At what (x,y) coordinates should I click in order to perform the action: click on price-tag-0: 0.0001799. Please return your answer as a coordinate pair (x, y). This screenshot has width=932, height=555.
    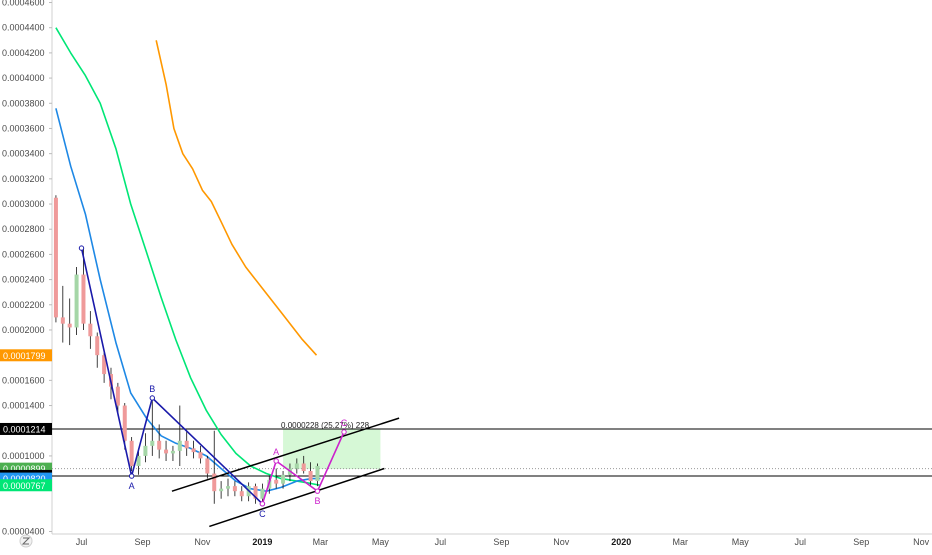
    Looking at the image, I should click on (26, 355).